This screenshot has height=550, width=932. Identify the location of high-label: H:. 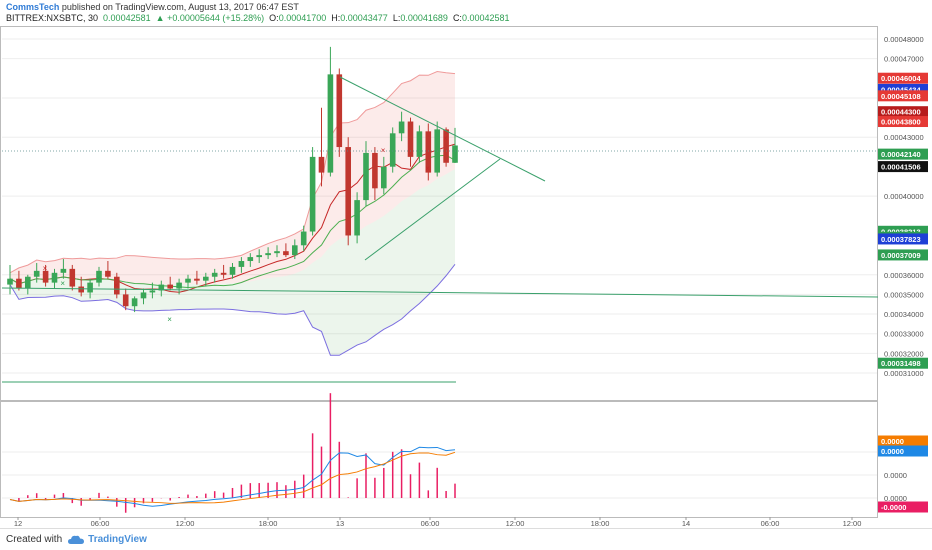
(336, 18).